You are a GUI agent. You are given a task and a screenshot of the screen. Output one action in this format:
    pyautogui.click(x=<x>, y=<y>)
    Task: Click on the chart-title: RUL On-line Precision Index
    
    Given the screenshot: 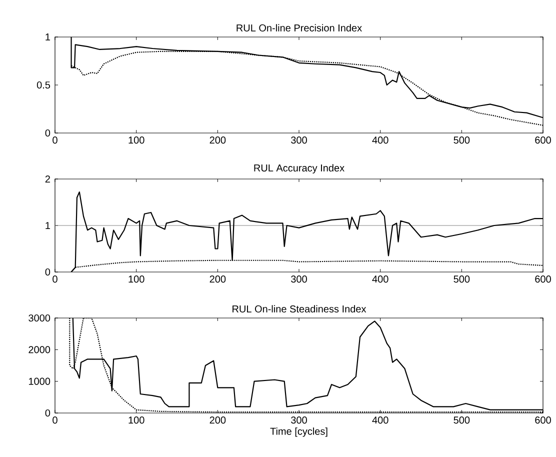 What is the action you would take?
    pyautogui.click(x=299, y=28)
    